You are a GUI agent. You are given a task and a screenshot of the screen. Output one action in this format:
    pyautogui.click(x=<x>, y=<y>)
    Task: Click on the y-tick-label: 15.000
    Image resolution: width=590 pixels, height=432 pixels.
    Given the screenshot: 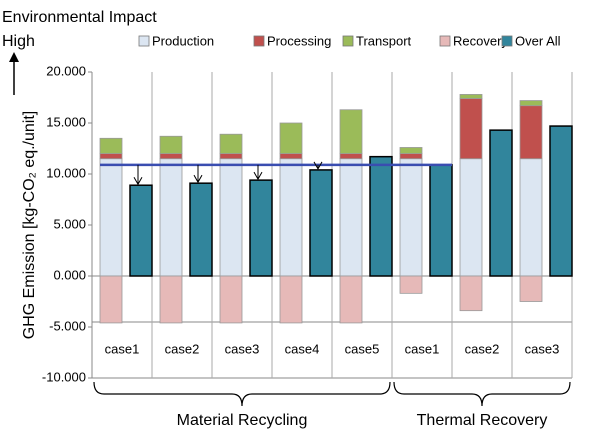 What is the action you would take?
    pyautogui.click(x=66, y=121)
    